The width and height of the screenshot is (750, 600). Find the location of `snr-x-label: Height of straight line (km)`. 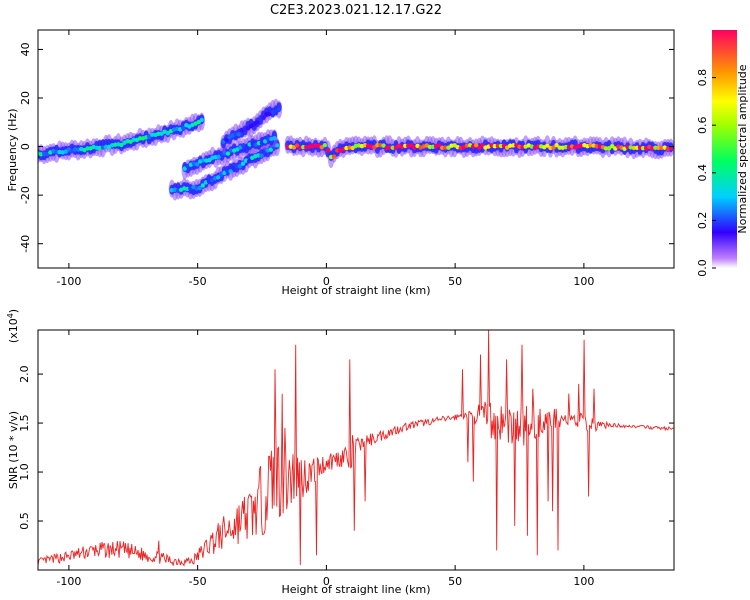

snr-x-label: Height of straight line (km) is located at coordinates (355, 589).